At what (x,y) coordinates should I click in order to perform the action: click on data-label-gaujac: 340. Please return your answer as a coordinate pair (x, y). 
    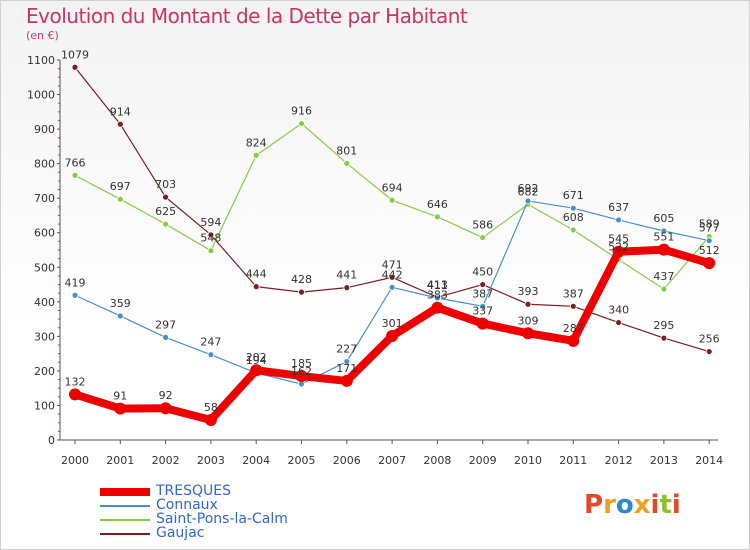
    Looking at the image, I should click on (618, 310).